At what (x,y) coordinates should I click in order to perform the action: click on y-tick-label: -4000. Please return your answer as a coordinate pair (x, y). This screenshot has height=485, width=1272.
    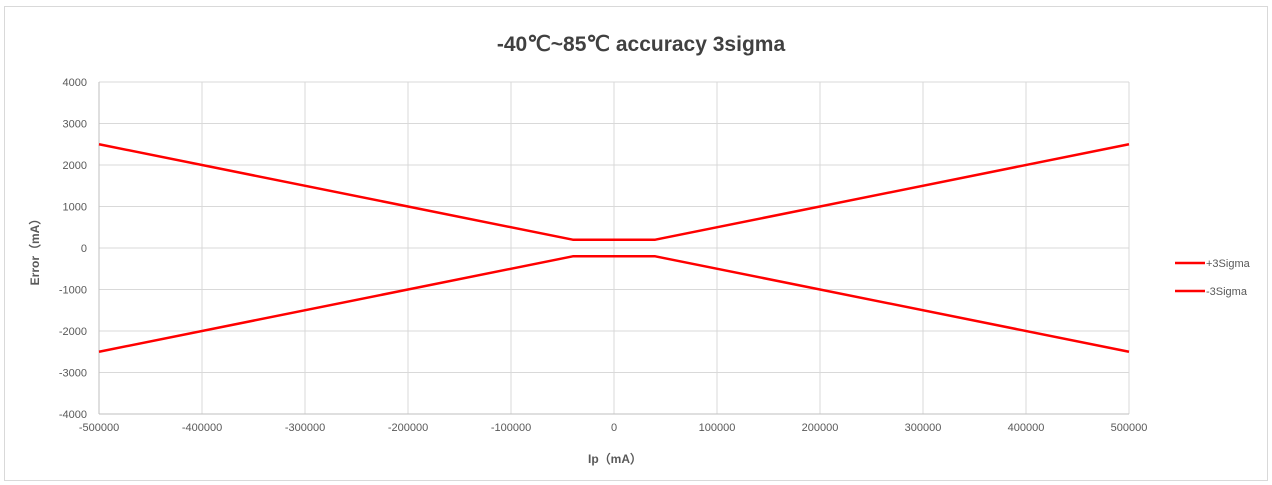
    Looking at the image, I should click on (73, 415).